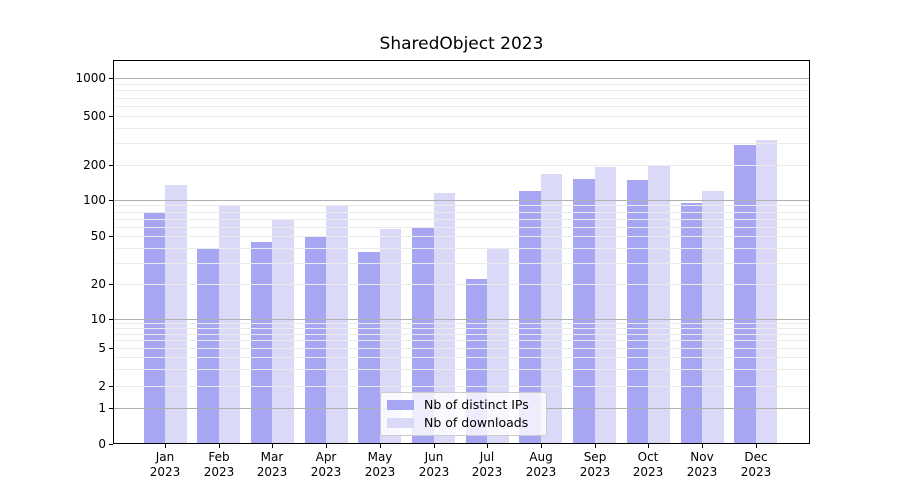 This screenshot has height=500, width=900. What do you see at coordinates (461, 78) in the screenshot?
I see `gridline-major` at bounding box center [461, 78].